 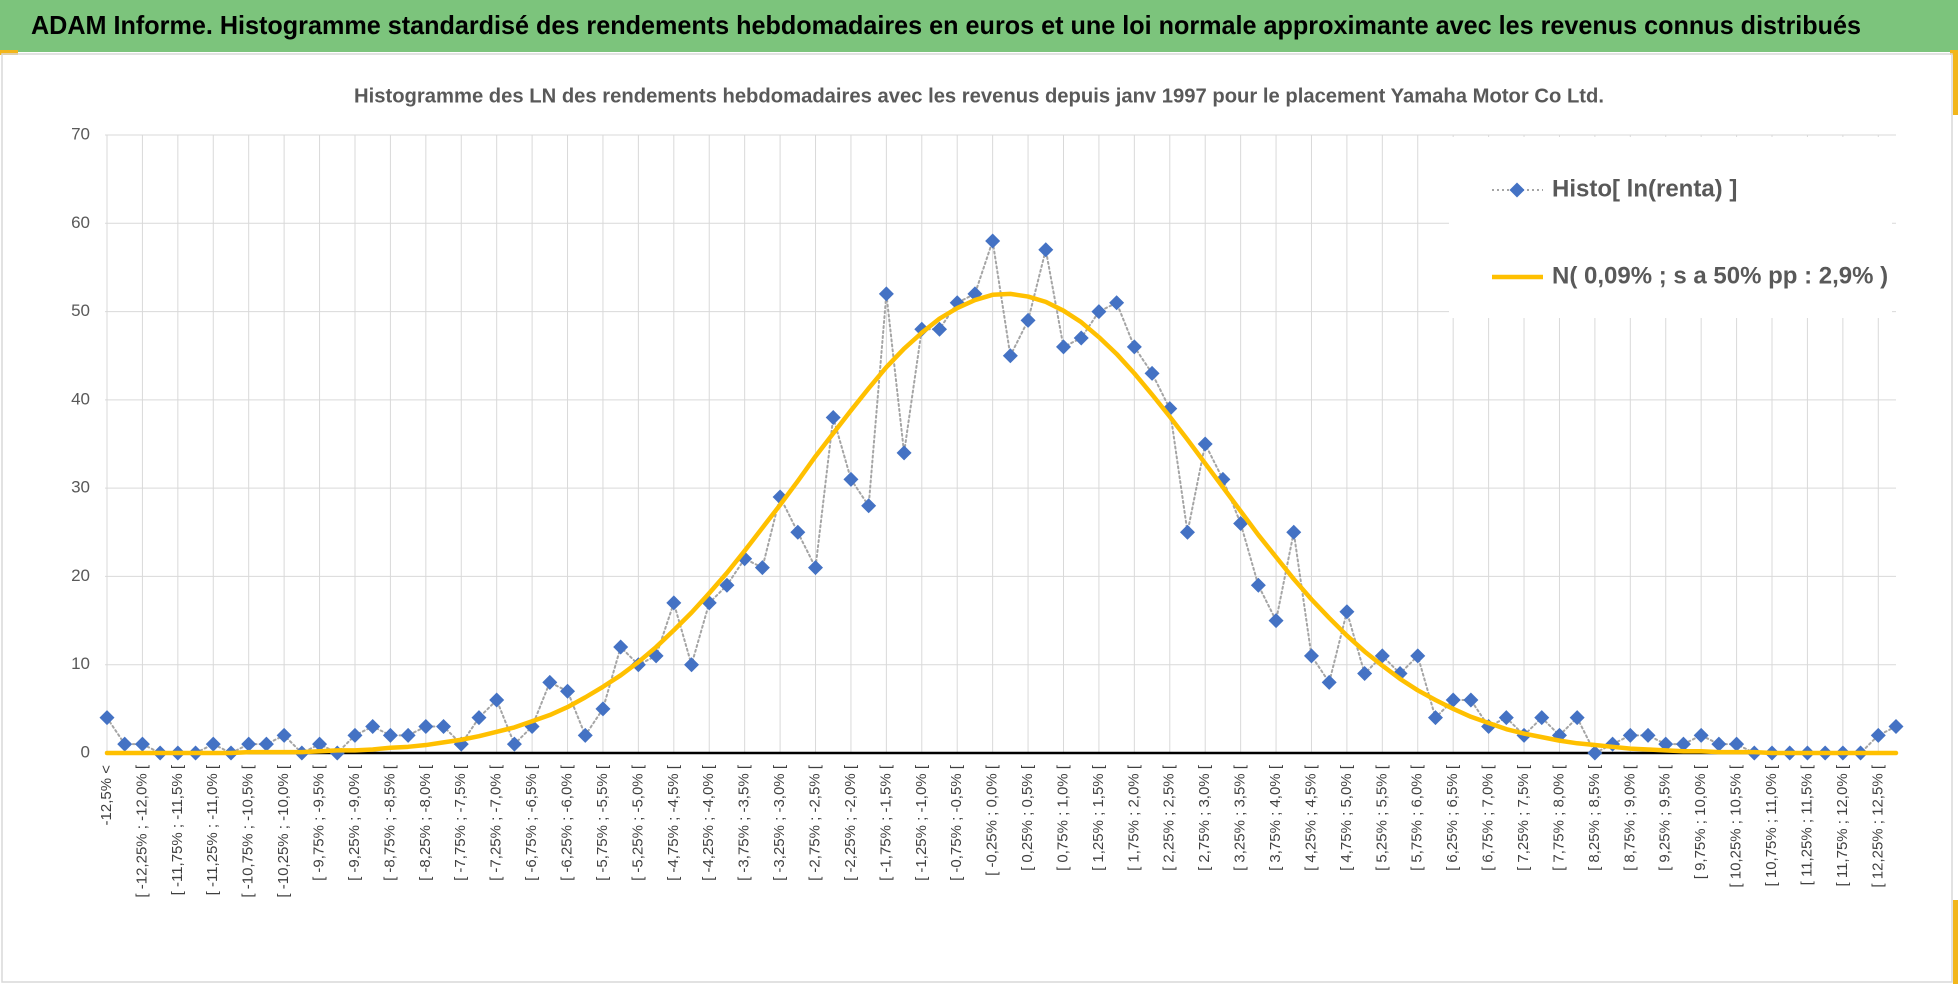 What do you see at coordinates (992, 820) in the screenshot?
I see `x-tick-label: [ -0,25% ; 0,0% [` at bounding box center [992, 820].